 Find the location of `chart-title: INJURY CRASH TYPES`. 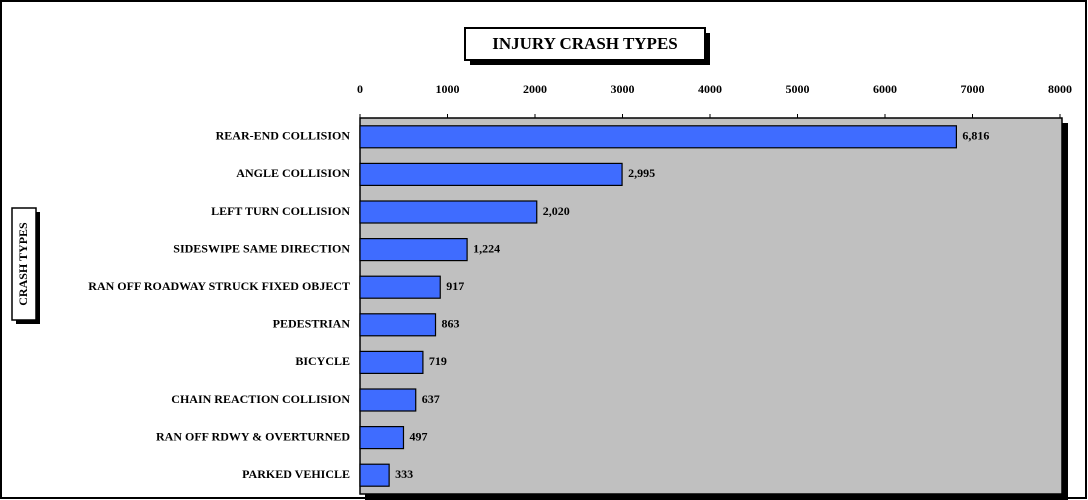

chart-title: INJURY CRASH TYPES is located at coordinates (585, 43).